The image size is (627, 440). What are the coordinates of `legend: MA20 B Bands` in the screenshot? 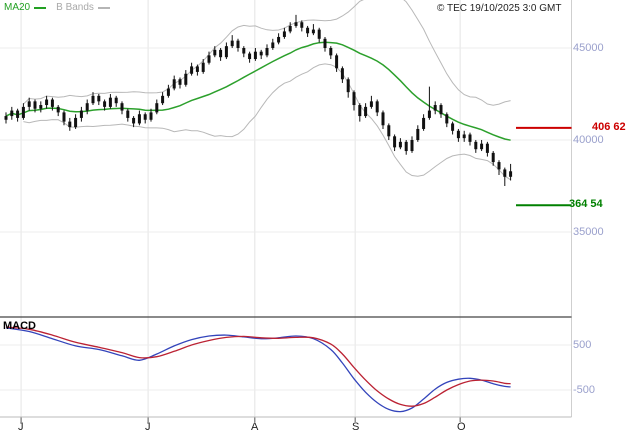 It's located at (57, 7).